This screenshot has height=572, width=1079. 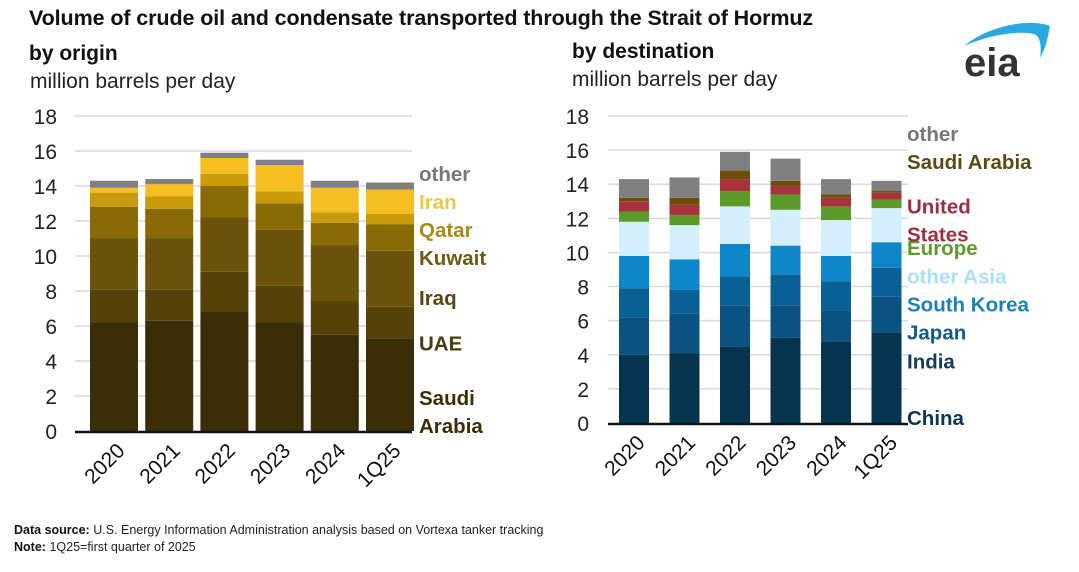 What do you see at coordinates (675, 79) in the screenshot?
I see `right-chart-unit-label: million barrels per day` at bounding box center [675, 79].